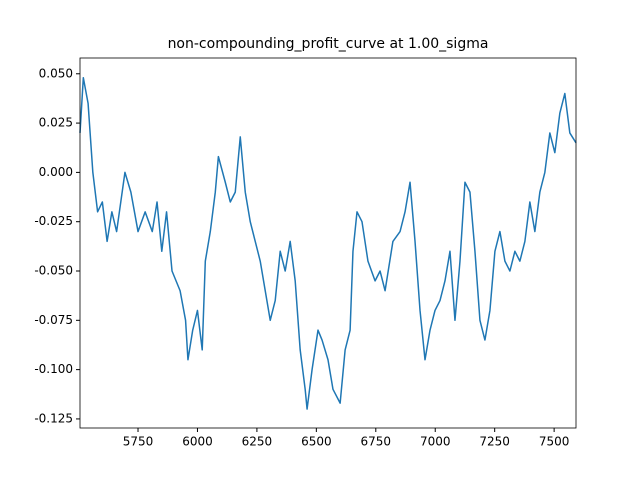 This screenshot has height=480, width=640. What do you see at coordinates (56, 123) in the screenshot?
I see `y-tick-label: 0.025` at bounding box center [56, 123].